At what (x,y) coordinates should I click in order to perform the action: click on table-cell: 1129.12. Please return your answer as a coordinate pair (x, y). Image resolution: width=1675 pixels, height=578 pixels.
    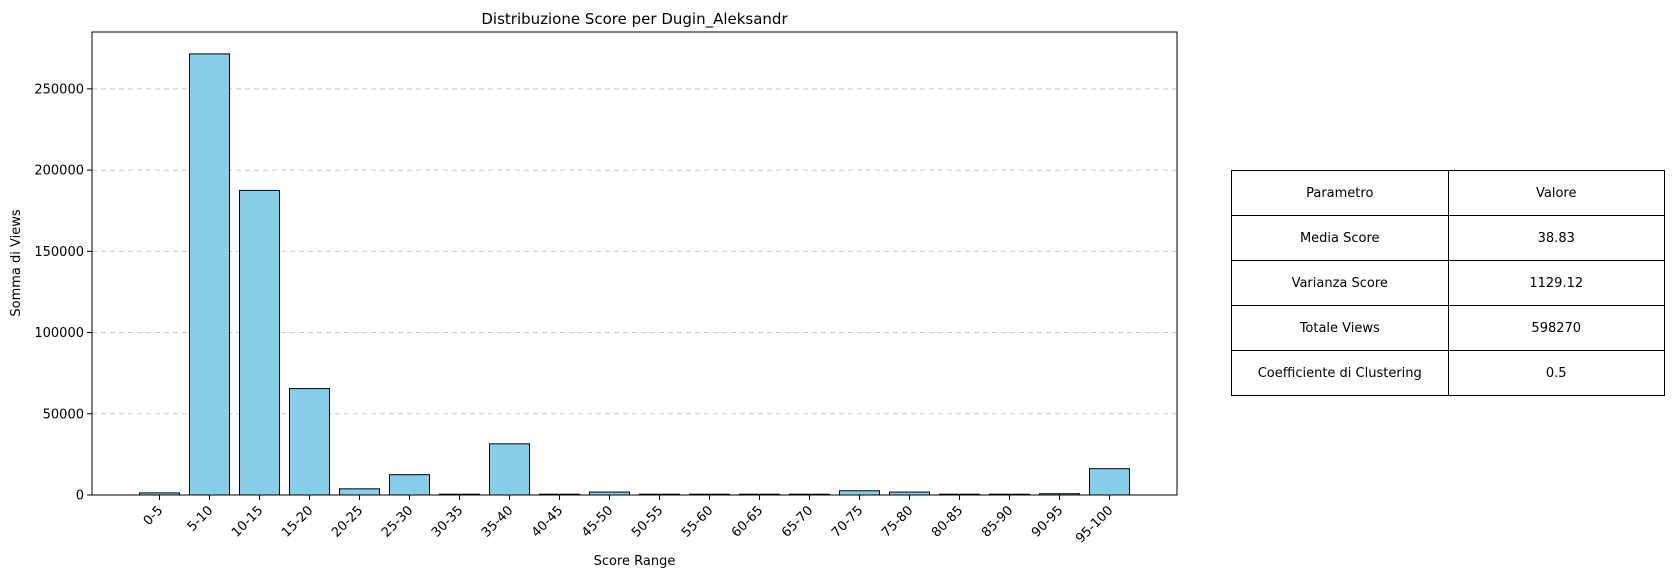
    Looking at the image, I should click on (1556, 283).